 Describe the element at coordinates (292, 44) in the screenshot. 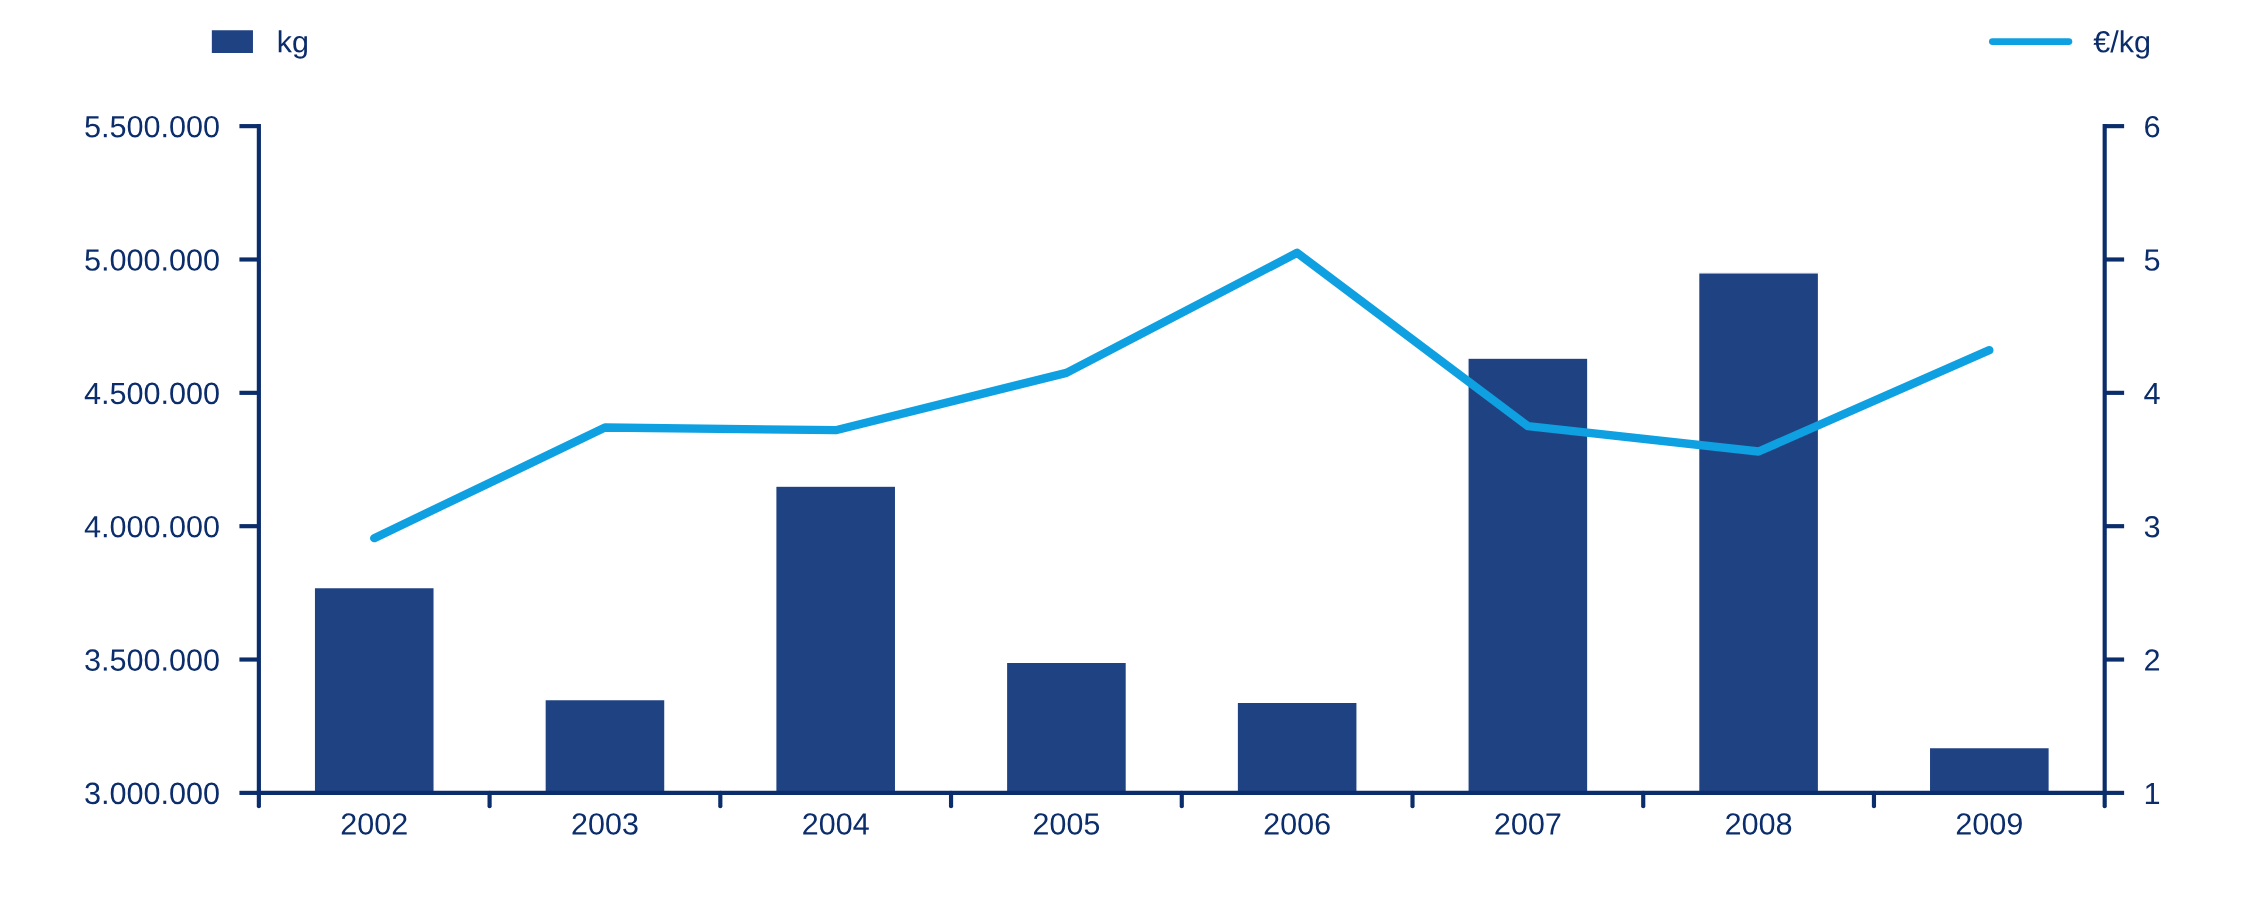

I see `legend-label: kg` at that location.